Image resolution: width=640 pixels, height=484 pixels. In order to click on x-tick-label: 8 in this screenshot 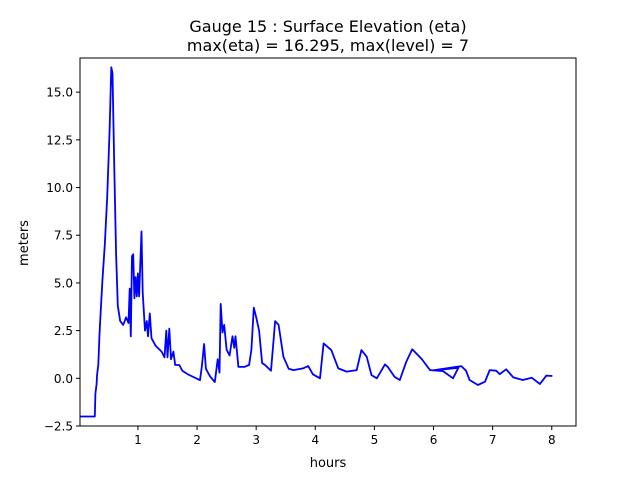, I will do `click(552, 440)`.